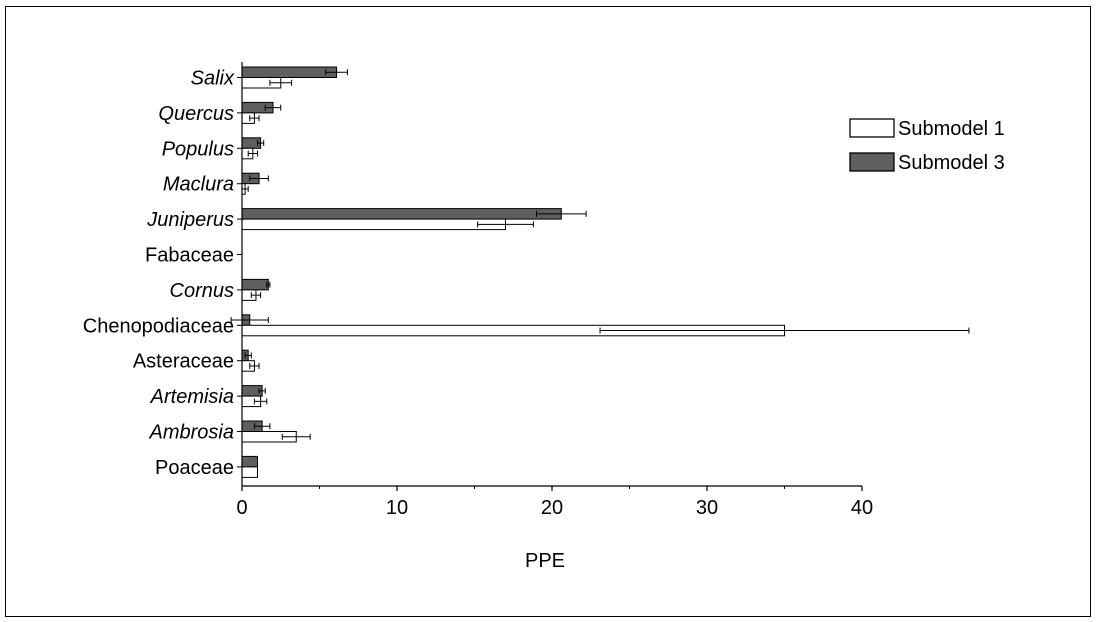 This screenshot has width=1097, height=622. What do you see at coordinates (198, 185) in the screenshot?
I see `category-label-maclura: Maclura` at bounding box center [198, 185].